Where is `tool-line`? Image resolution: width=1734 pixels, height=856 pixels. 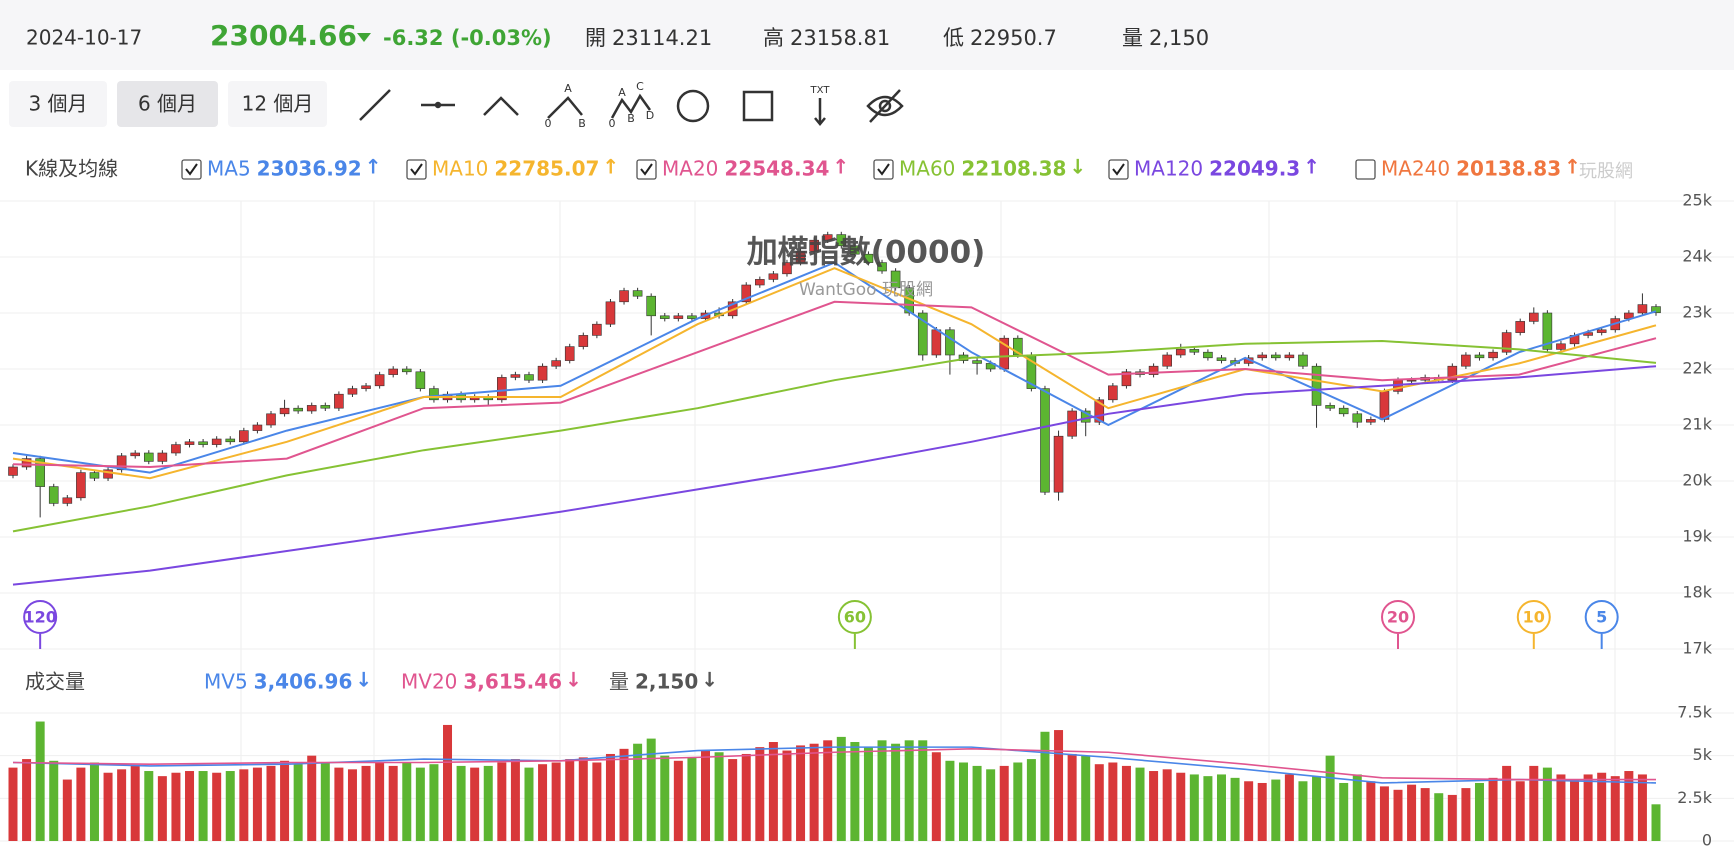
tool-line is located at coordinates (375, 105).